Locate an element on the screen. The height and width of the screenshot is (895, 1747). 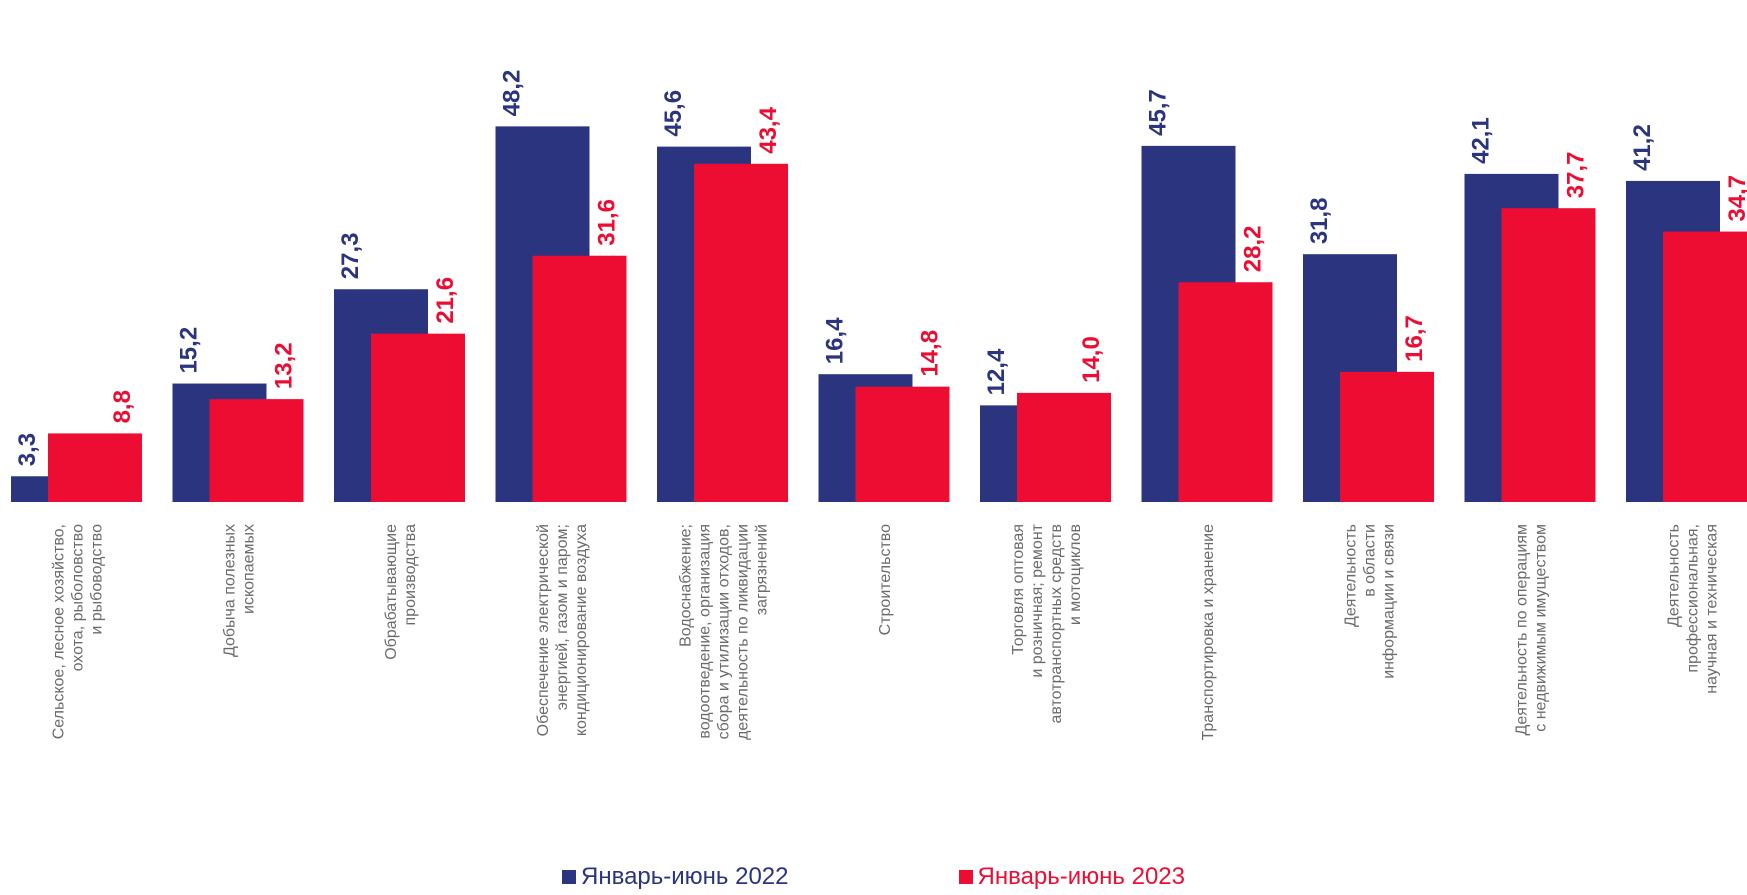
category-label: Обрабатывающие is located at coordinates (391, 592).